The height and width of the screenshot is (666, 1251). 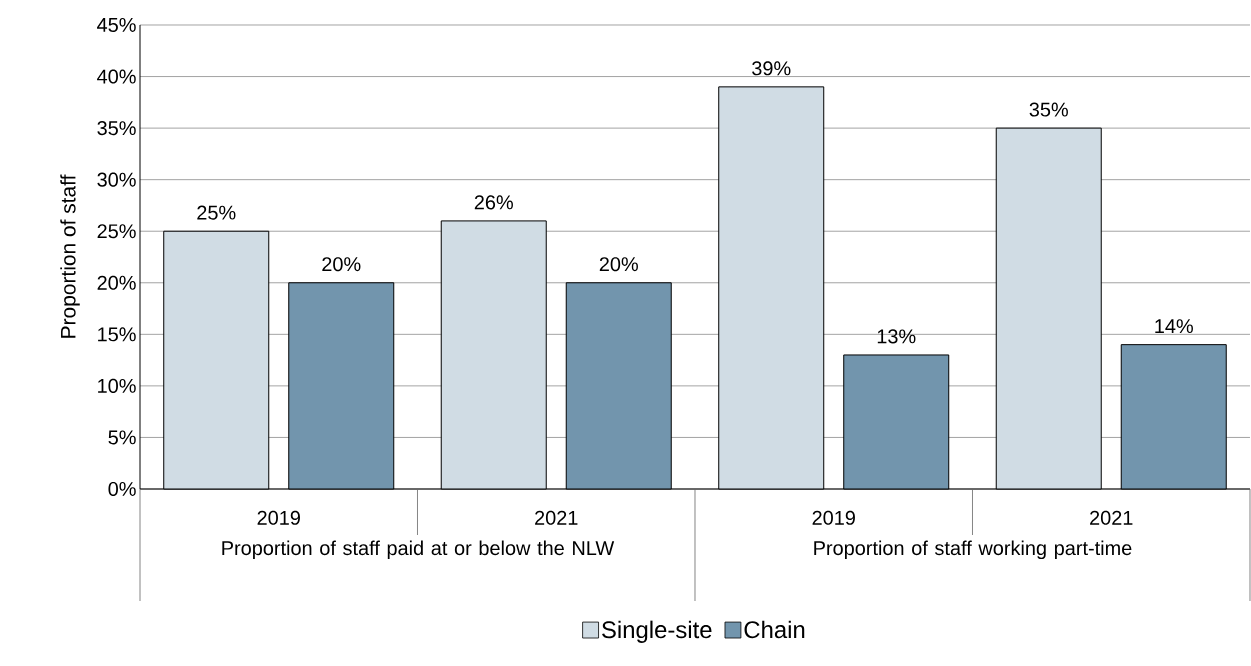 What do you see at coordinates (1174, 326) in the screenshot?
I see `data-label: 14%` at bounding box center [1174, 326].